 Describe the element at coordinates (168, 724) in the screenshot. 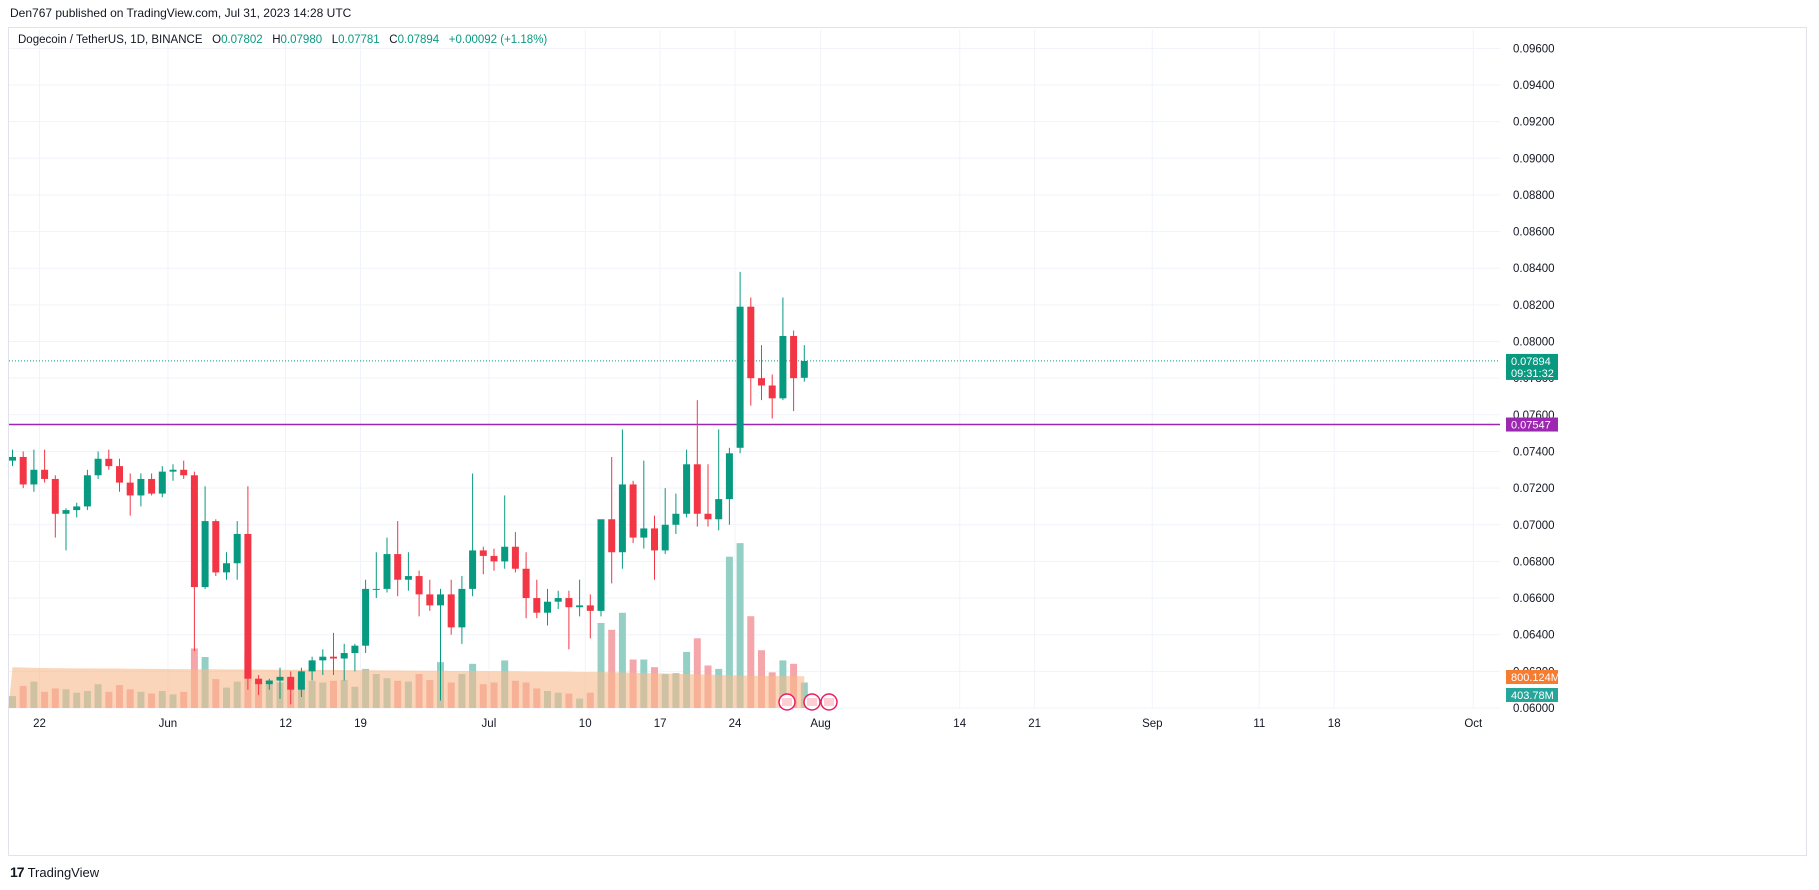

I see `x-tick-label: Jun` at that location.